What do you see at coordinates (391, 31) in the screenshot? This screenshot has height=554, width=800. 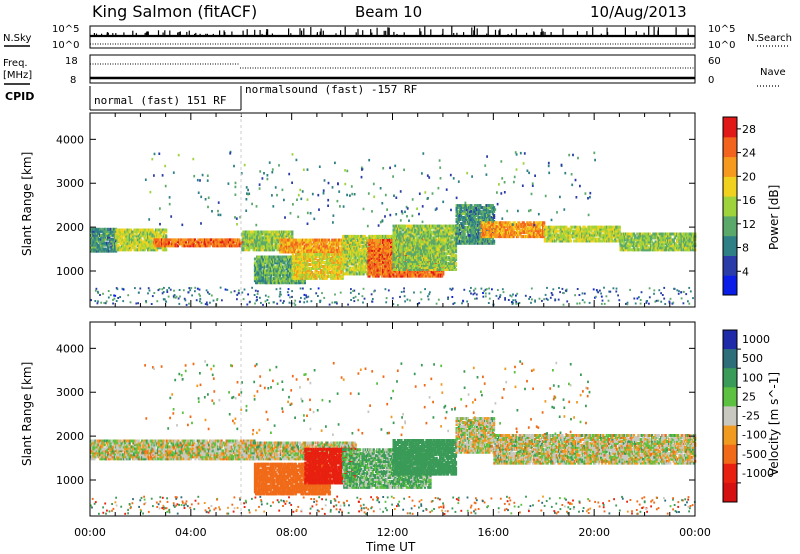 I see `nsky-spikes` at bounding box center [391, 31].